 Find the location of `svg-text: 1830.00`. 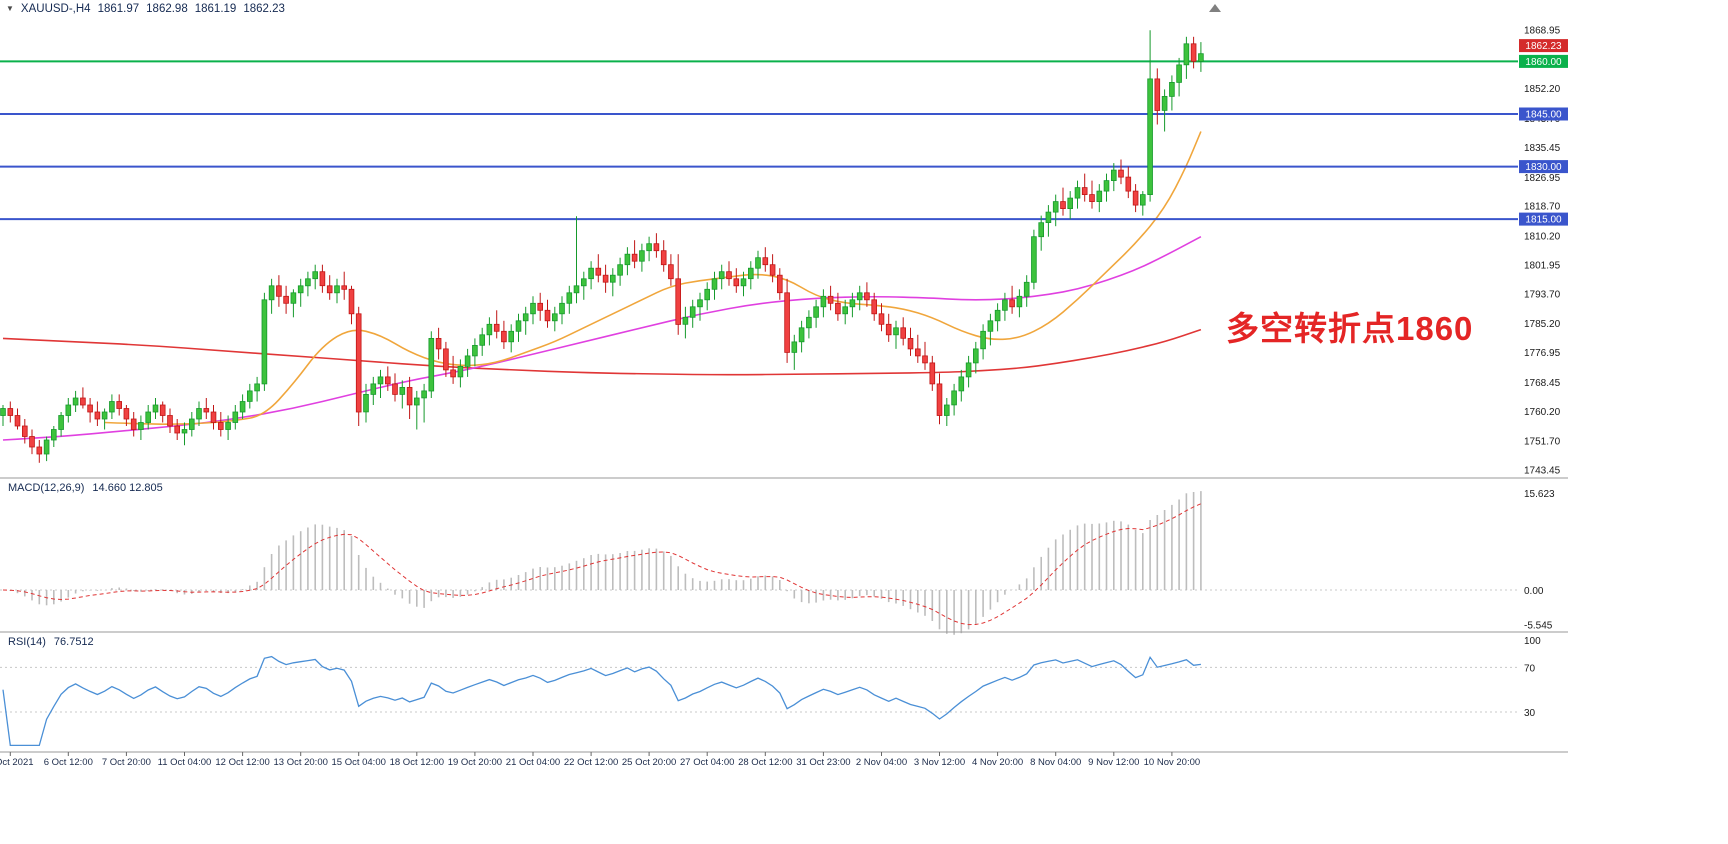

svg-text: 1830.00 is located at coordinates (1543, 167).